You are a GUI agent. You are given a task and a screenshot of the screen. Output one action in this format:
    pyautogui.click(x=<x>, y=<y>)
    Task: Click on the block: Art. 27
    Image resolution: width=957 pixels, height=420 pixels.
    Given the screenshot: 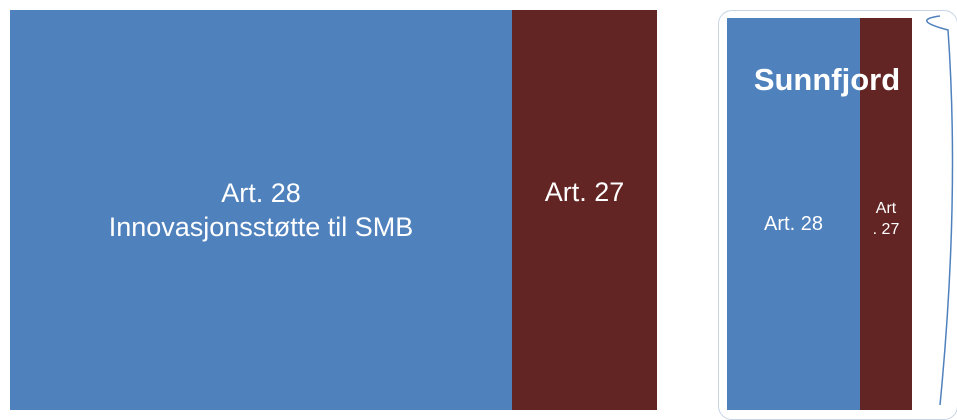 What is the action you would take?
    pyautogui.click(x=584, y=210)
    